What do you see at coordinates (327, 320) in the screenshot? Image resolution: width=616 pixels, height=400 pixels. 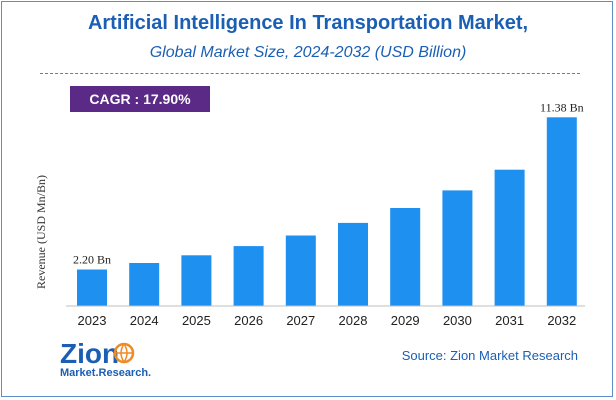 I see `x-tick-labels: 2023 2024 2025 2026 2027 2028 2029 2030 2031 2032` at bounding box center [327, 320].